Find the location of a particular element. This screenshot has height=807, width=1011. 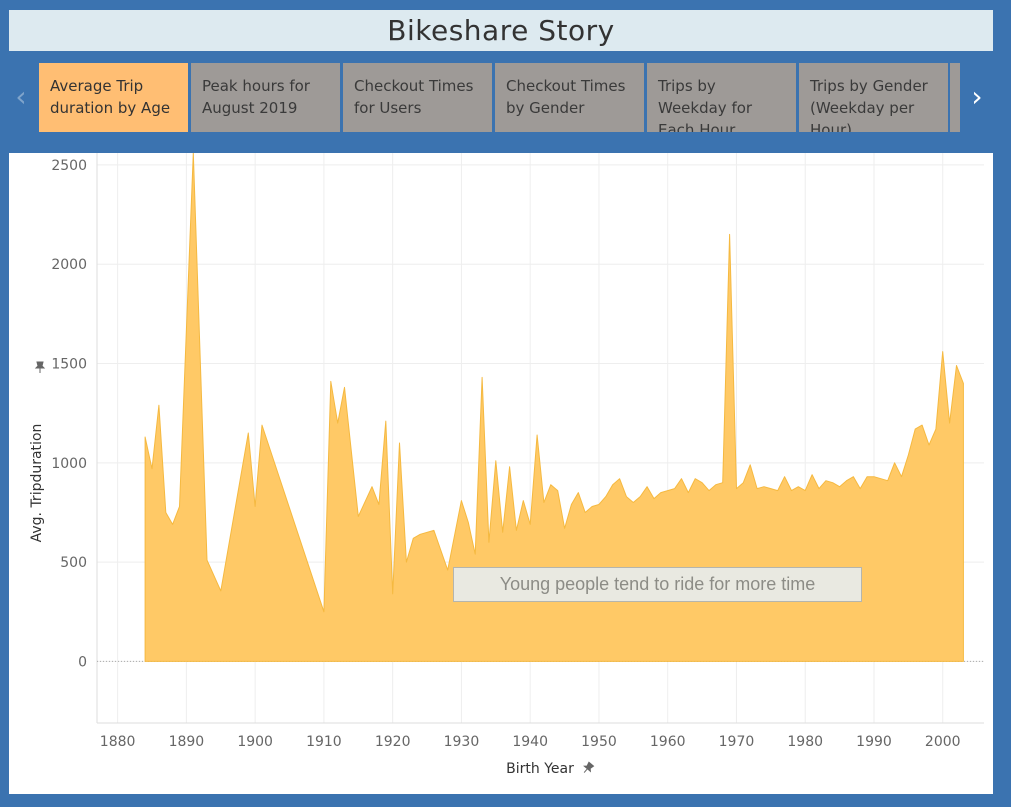

x-tick-label: 1990 is located at coordinates (874, 742).